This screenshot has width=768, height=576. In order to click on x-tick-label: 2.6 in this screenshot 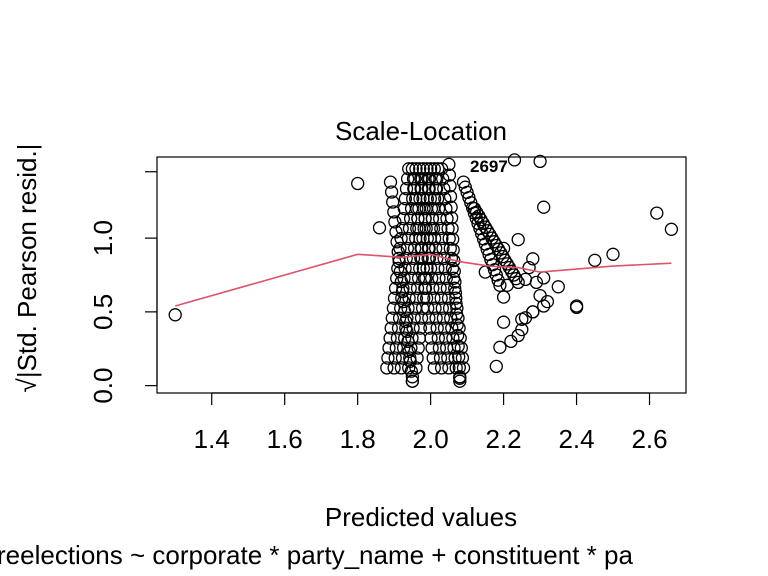, I will do `click(649, 439)`.